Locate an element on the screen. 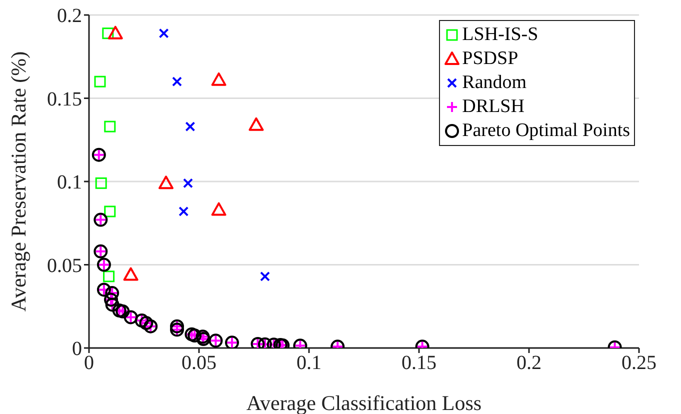 Image resolution: width=681 pixels, height=414 pixels. x-tick-label: 0.05 is located at coordinates (199, 363).